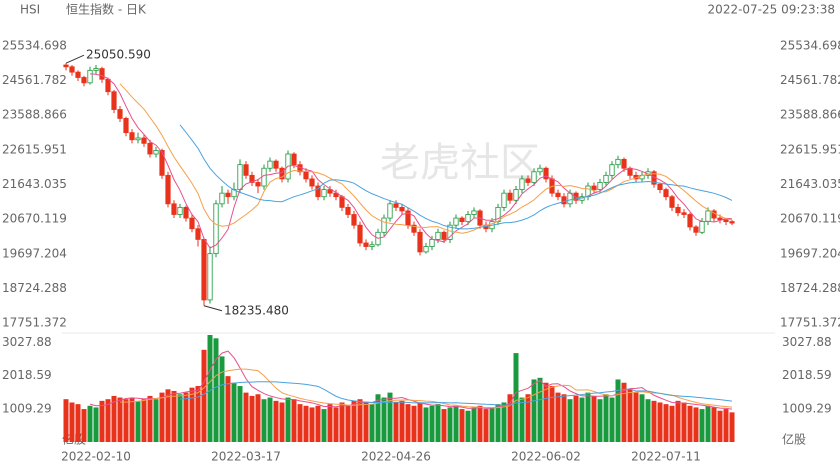  Describe the element at coordinates (810, 323) in the screenshot. I see `y-tick-label: 17751.372` at that location.